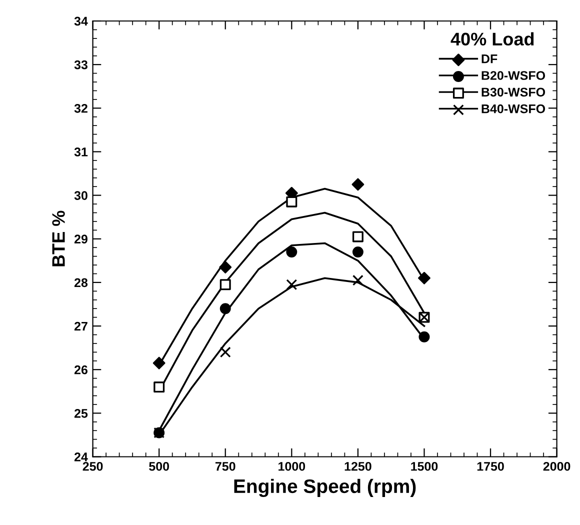 This screenshot has width=580, height=525. Describe the element at coordinates (292, 466) in the screenshot. I see `x-tick-label: 1000` at that location.